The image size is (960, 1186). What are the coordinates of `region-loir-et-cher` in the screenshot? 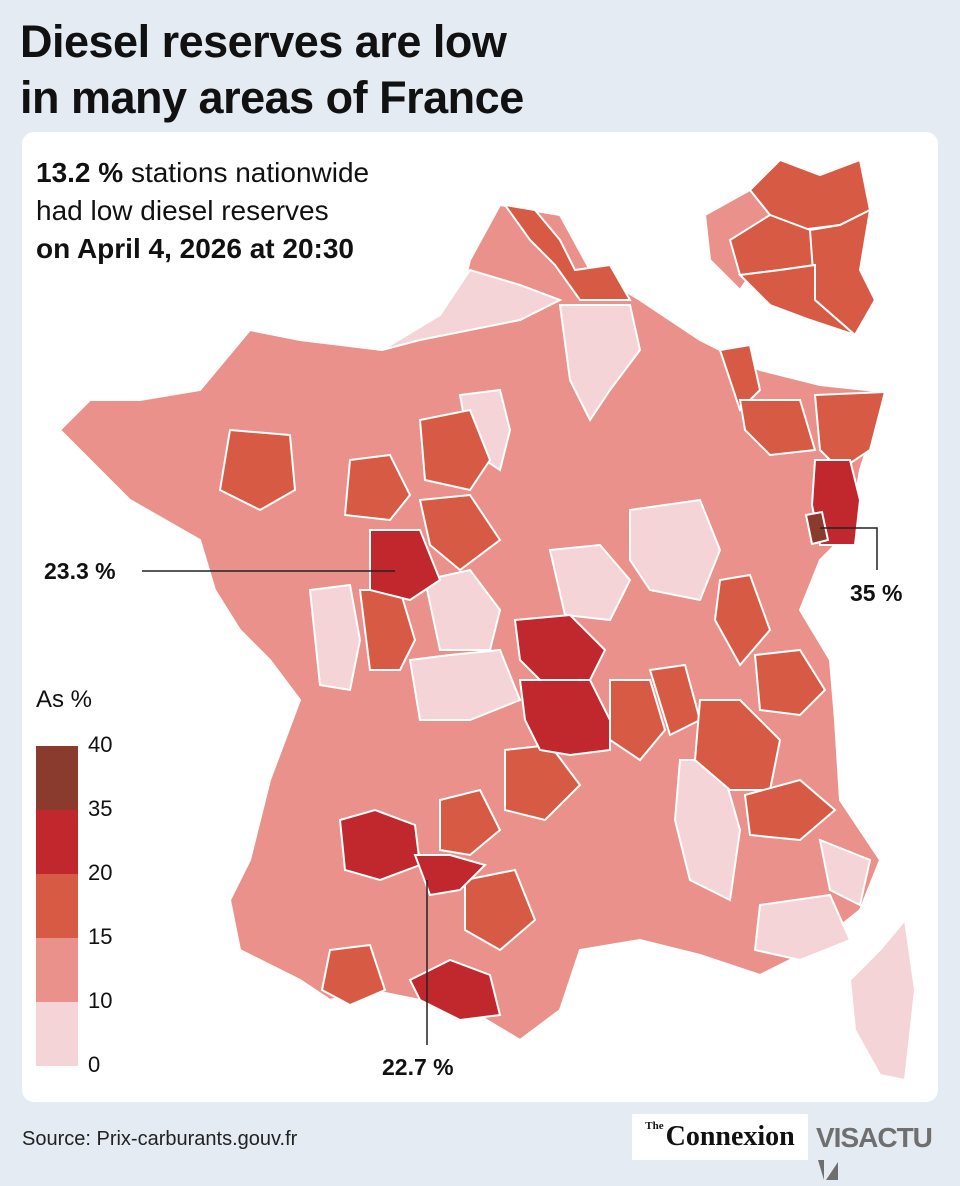 It's located at (460, 532).